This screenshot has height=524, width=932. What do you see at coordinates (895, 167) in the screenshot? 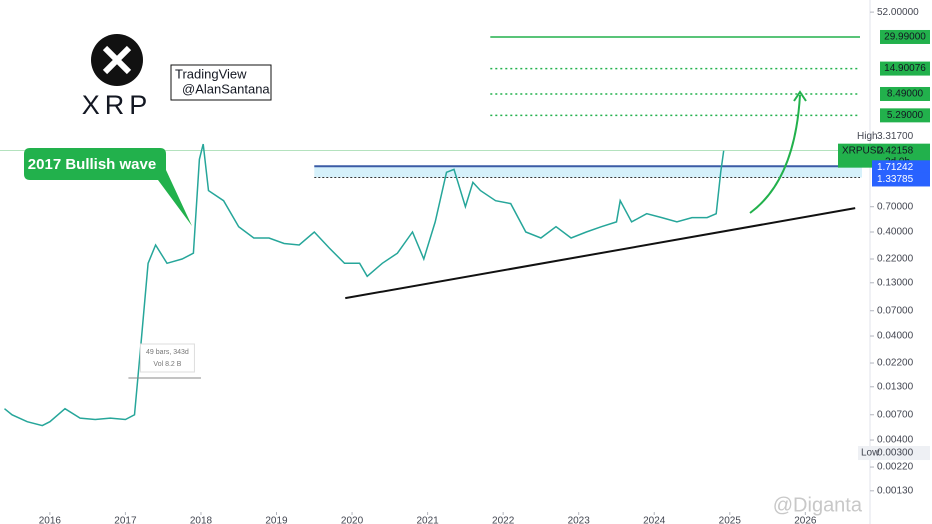
I see `zone-label: 1.71242` at bounding box center [895, 167].